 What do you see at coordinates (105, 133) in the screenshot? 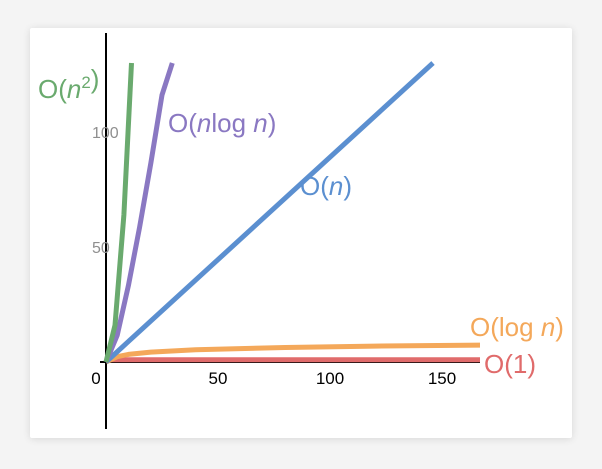
I see `y-tick-label: 100` at bounding box center [105, 133].